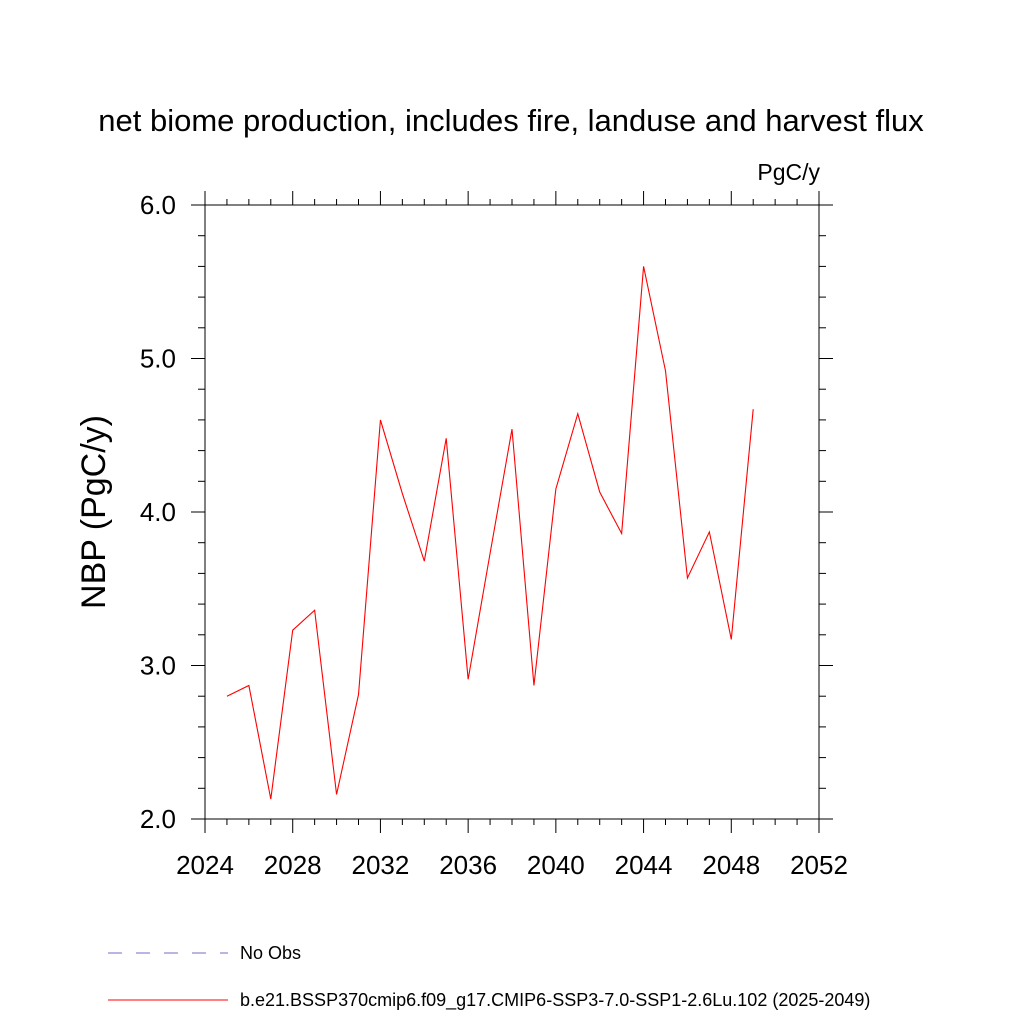 The width and height of the screenshot is (1024, 1024). I want to click on x-tick-label: 2032, so click(381, 865).